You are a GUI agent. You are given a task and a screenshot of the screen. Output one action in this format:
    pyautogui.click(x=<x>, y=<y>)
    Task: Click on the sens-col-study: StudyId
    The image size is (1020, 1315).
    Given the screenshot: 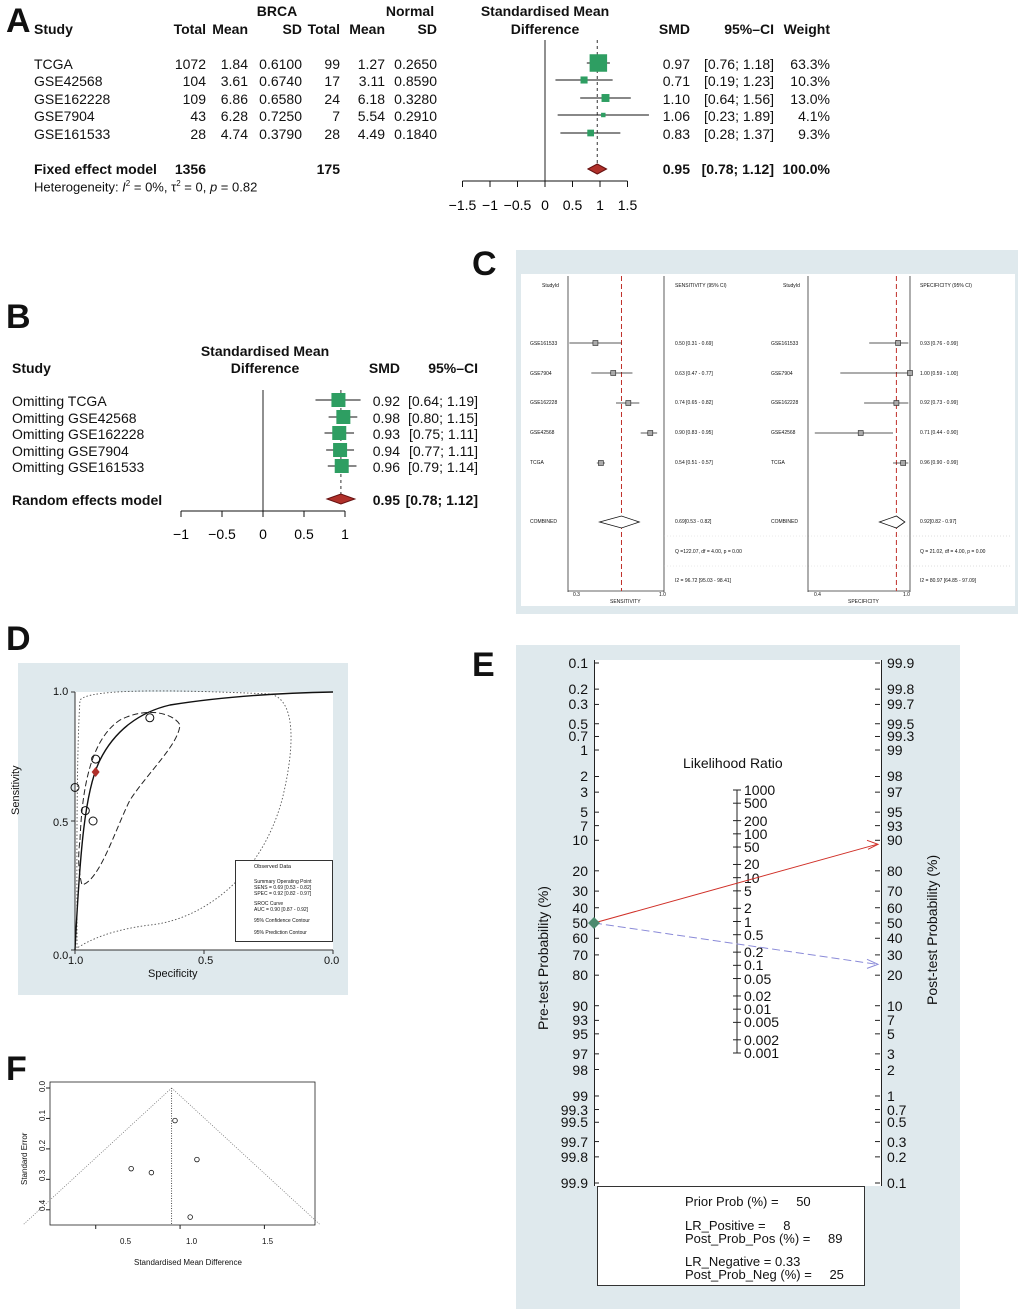 What is the action you would take?
    pyautogui.click(x=550, y=286)
    